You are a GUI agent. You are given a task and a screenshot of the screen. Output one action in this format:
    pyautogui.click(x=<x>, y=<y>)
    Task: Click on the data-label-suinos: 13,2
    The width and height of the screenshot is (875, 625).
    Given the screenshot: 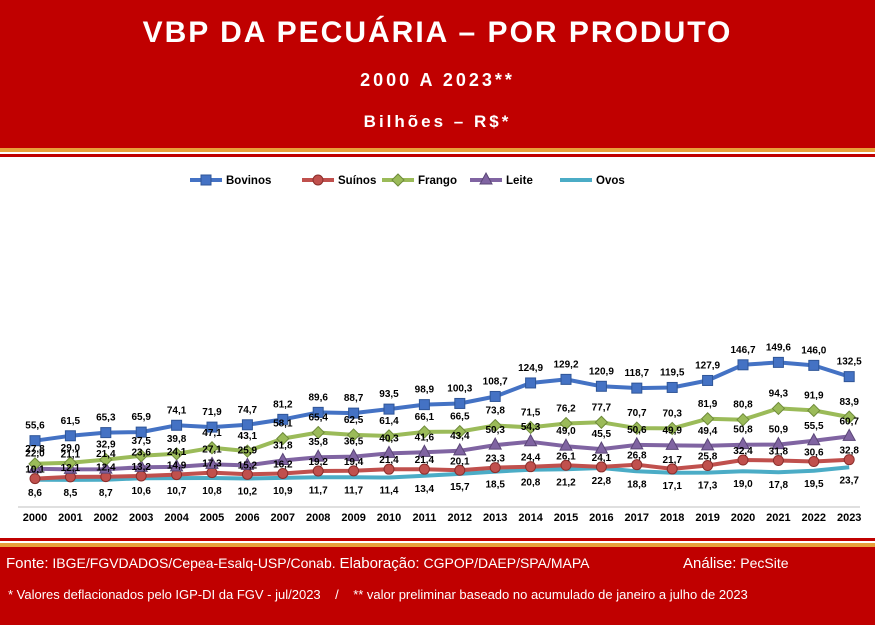 What is the action you would take?
    pyautogui.click(x=141, y=467)
    